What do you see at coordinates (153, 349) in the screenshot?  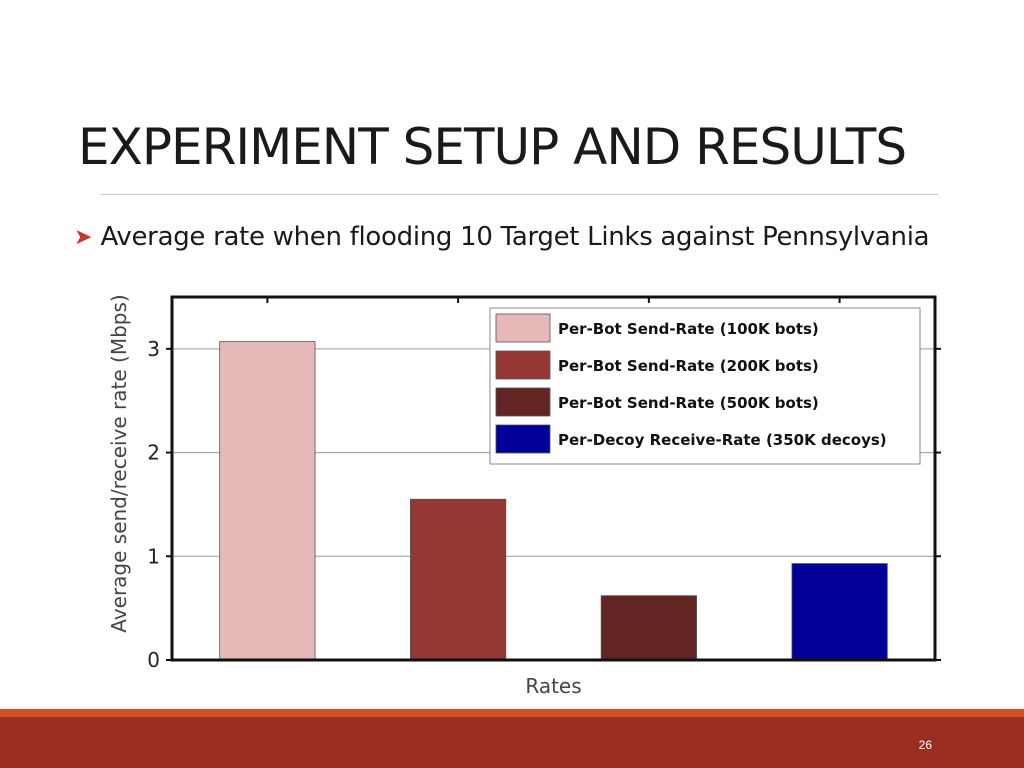 I see `y-tick-label: 3` at bounding box center [153, 349].